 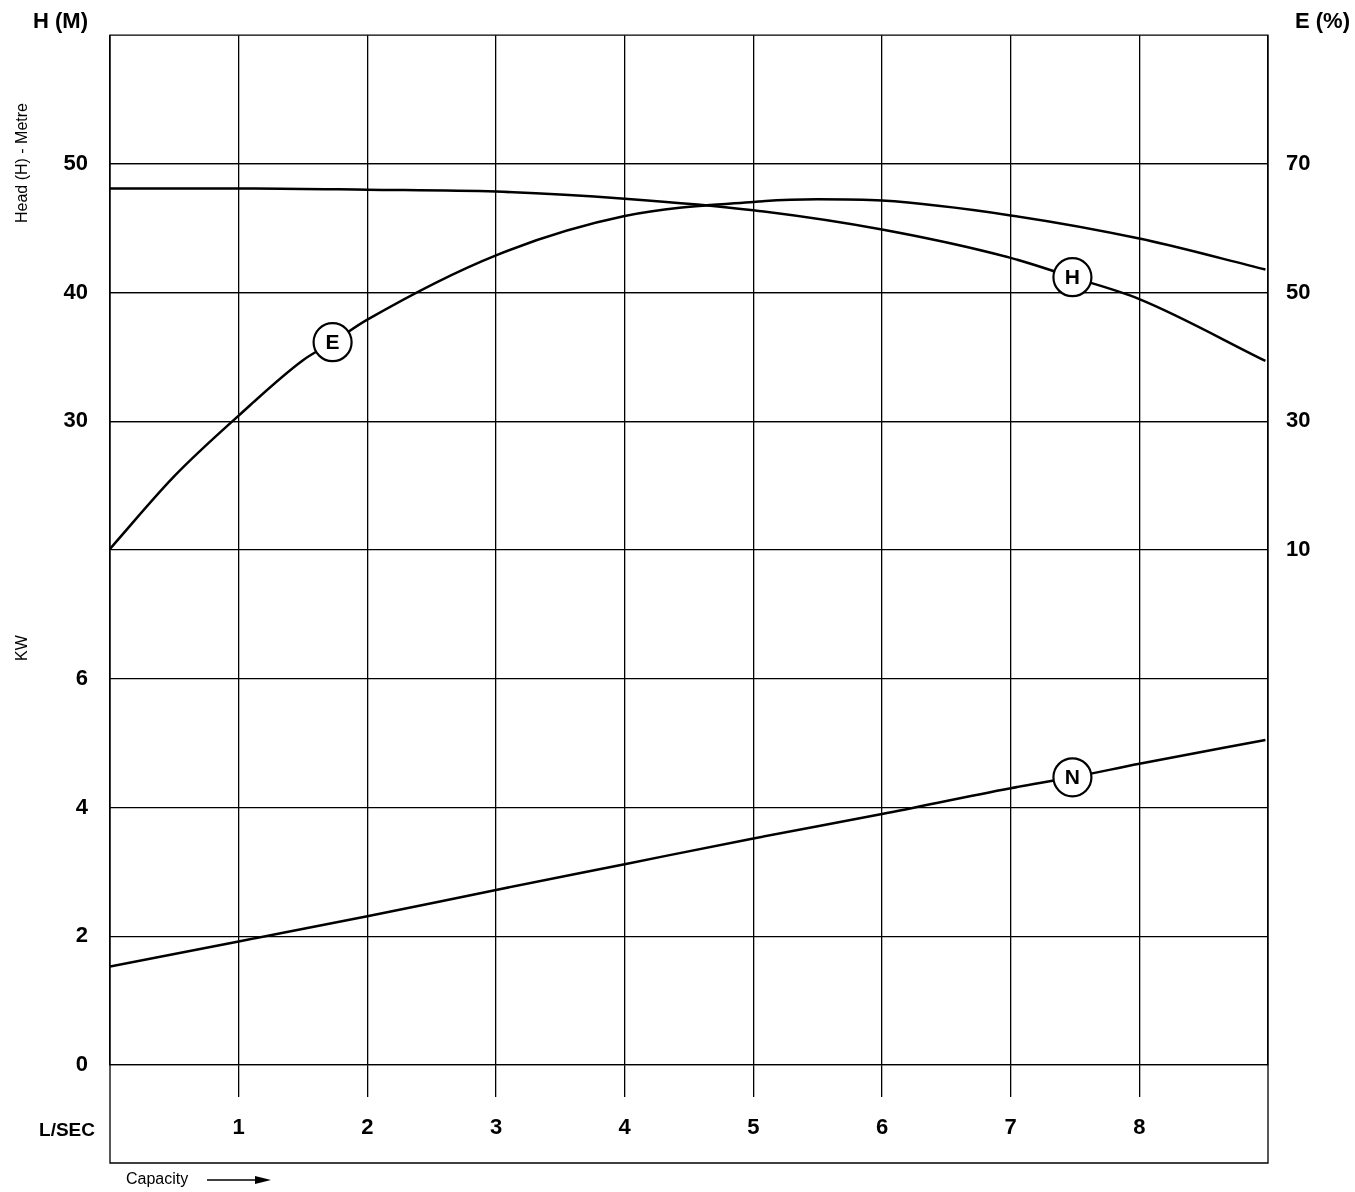 I want to click on y2-tick-label: 50, so click(x=1298, y=291).